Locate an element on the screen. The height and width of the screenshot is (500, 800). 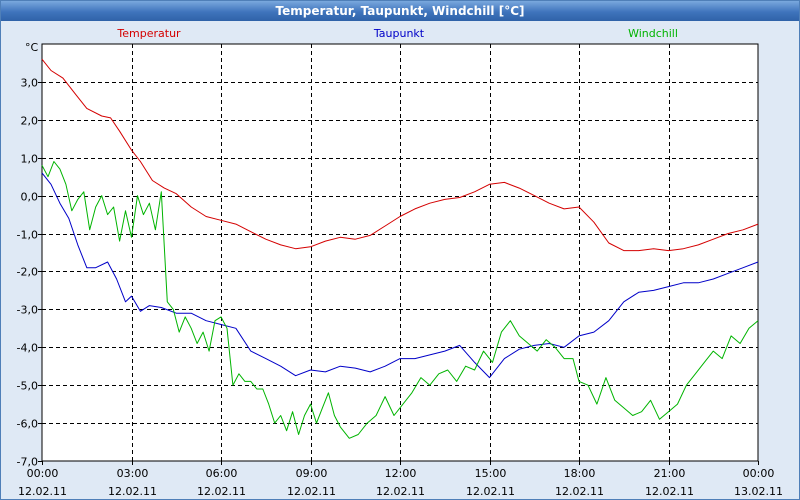
x-tick-time: 18:00 is located at coordinates (580, 473).